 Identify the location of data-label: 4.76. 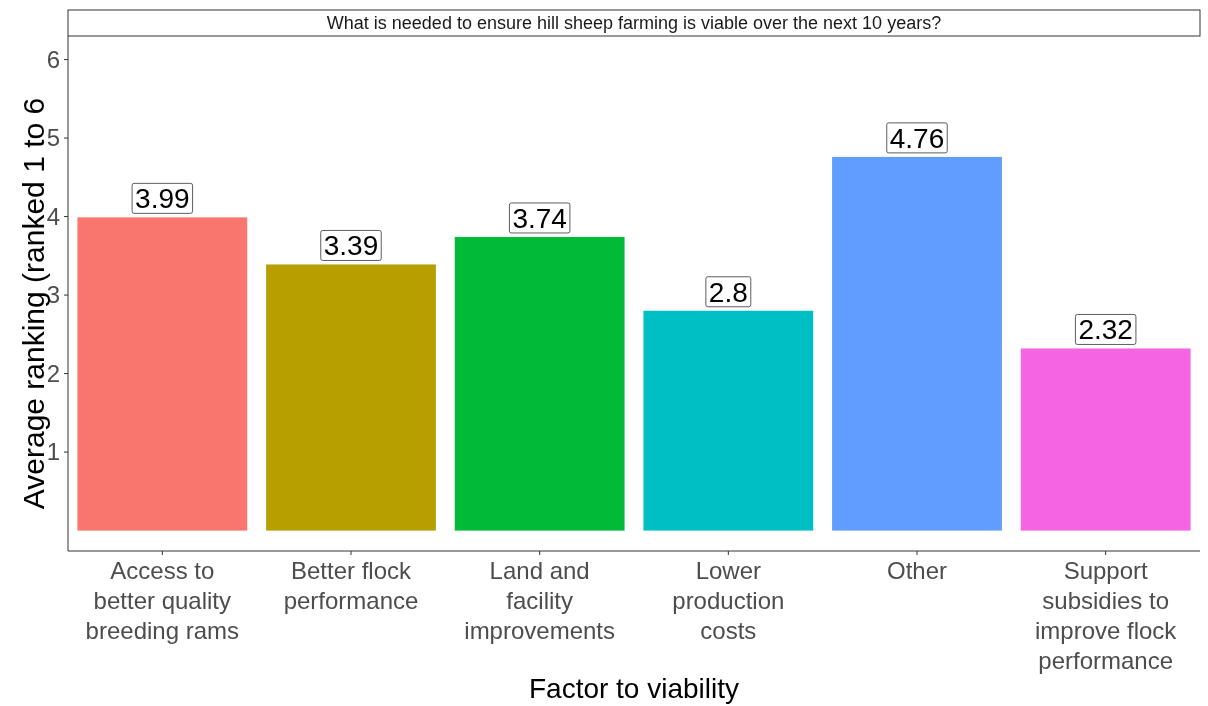
(917, 138).